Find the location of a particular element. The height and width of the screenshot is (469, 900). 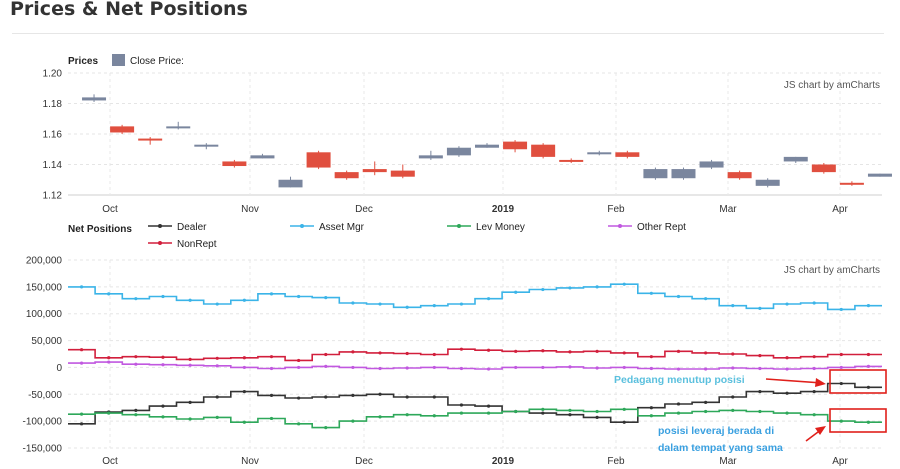

series-asset-mgr is located at coordinates (475, 297).